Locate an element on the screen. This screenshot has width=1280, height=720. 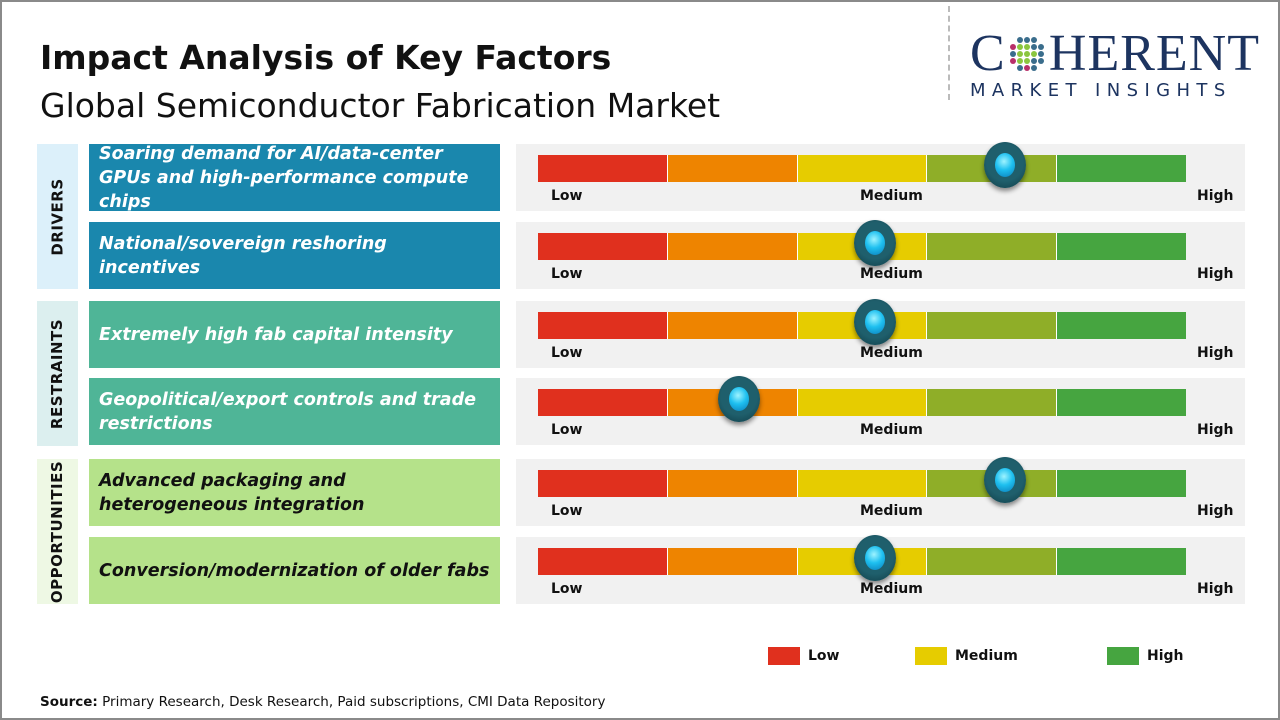
category-label: OPPORTUNITIES is located at coordinates (57, 531).